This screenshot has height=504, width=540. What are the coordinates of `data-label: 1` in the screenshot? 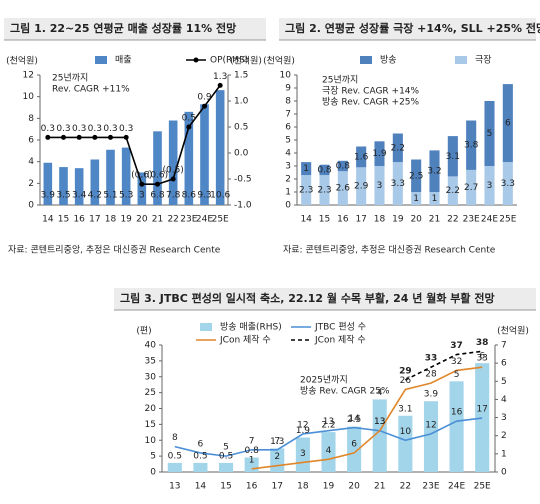 It's located at (416, 199).